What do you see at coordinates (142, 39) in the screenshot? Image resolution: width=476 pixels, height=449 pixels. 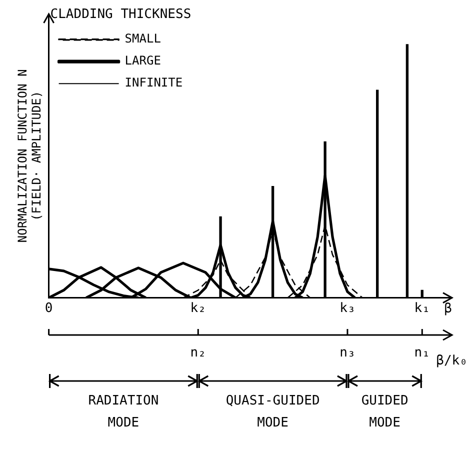 I see `legend-label: SMALL` at bounding box center [142, 39].